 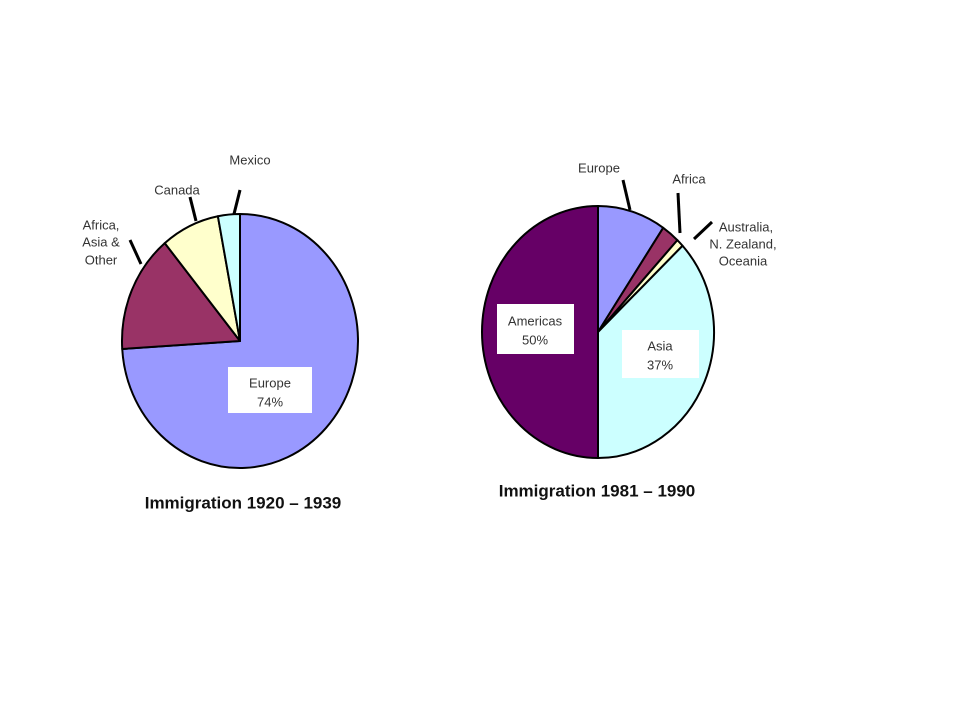 What do you see at coordinates (270, 401) in the screenshot?
I see `slice-value: 74%` at bounding box center [270, 401].